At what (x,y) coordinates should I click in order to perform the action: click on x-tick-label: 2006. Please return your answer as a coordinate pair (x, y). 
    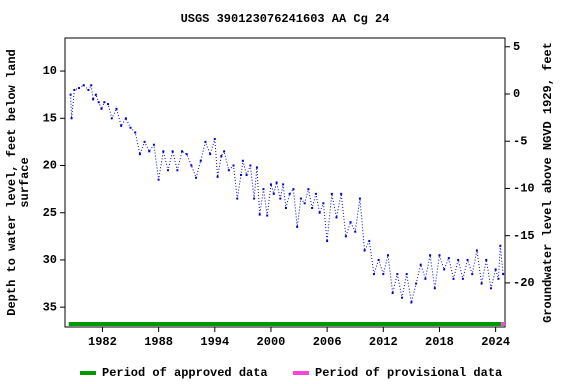
    Looking at the image, I should click on (327, 342).